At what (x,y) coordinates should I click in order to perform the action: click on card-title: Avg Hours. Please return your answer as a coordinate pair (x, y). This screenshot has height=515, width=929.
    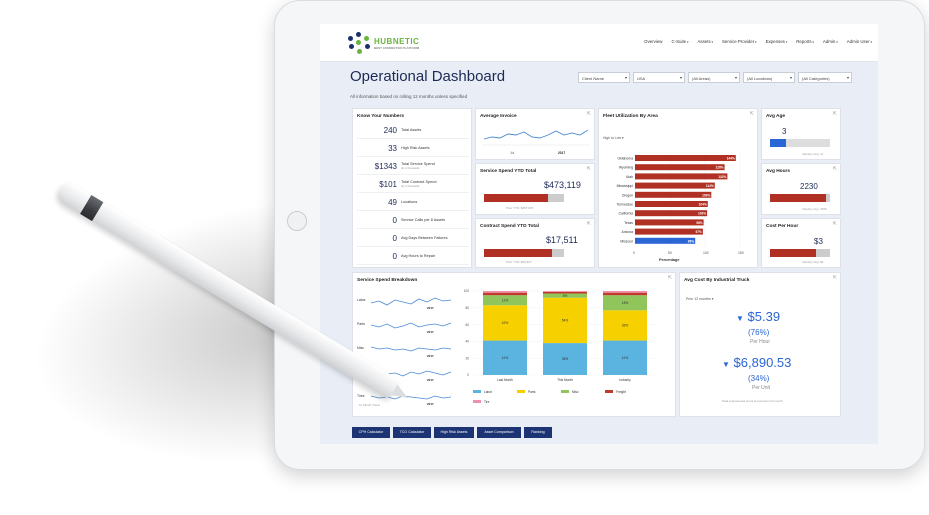
    Looking at the image, I should click on (778, 171).